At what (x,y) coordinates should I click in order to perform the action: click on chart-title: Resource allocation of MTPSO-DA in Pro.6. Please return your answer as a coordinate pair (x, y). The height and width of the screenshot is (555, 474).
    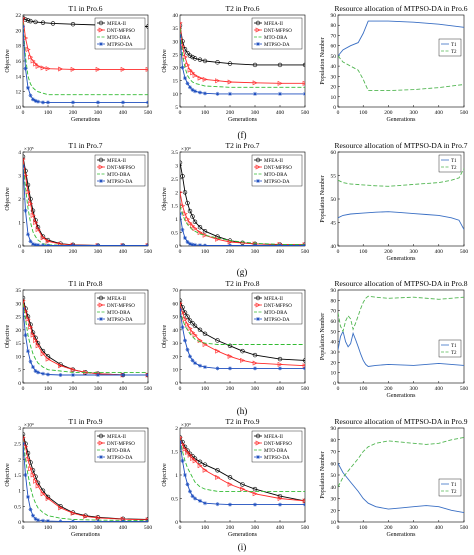
    Looking at the image, I should click on (401, 8).